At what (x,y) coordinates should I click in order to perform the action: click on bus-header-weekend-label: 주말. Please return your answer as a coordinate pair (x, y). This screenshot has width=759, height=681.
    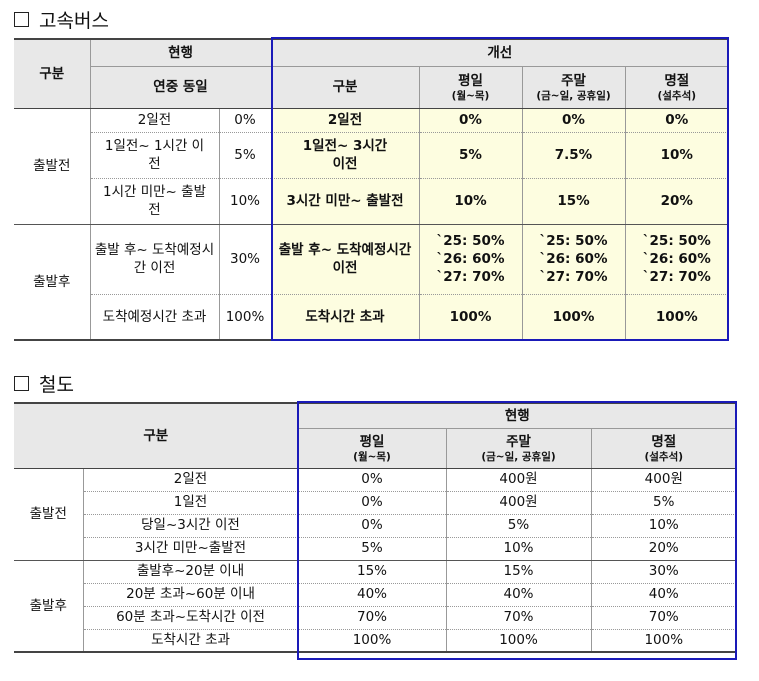
    Looking at the image, I should click on (573, 80).